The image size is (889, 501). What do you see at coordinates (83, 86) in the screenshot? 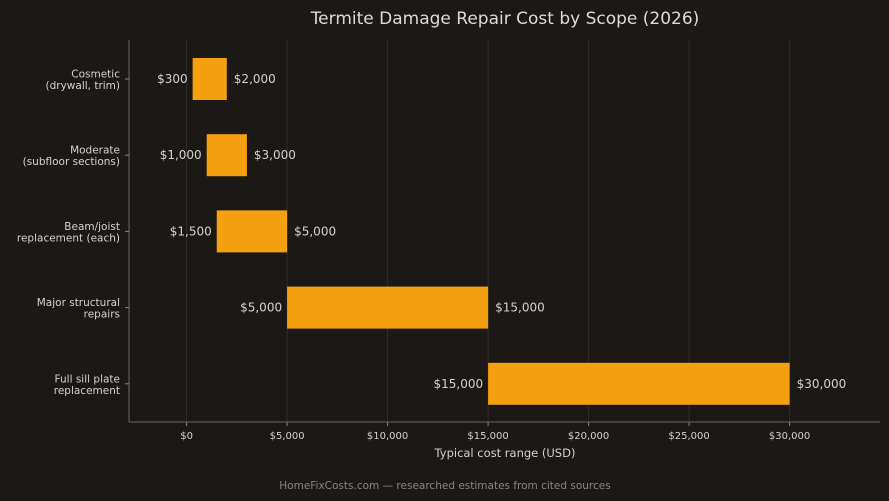
I see `category-label-line: (drywall, trim)` at bounding box center [83, 86].